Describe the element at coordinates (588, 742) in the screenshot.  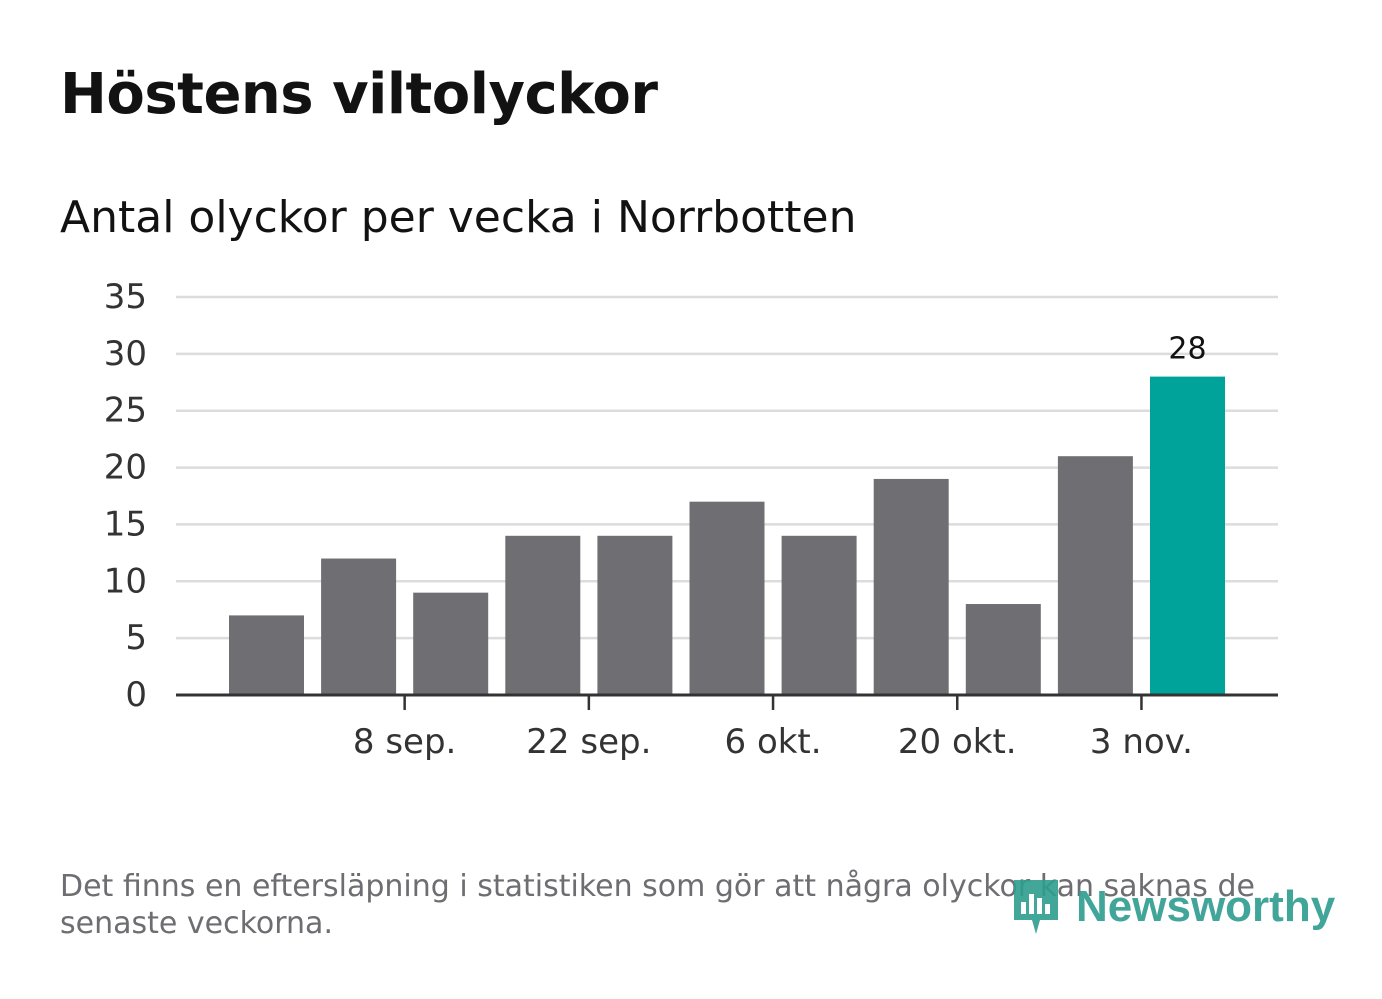
I see `x-tick-label: 22 sep.` at that location.